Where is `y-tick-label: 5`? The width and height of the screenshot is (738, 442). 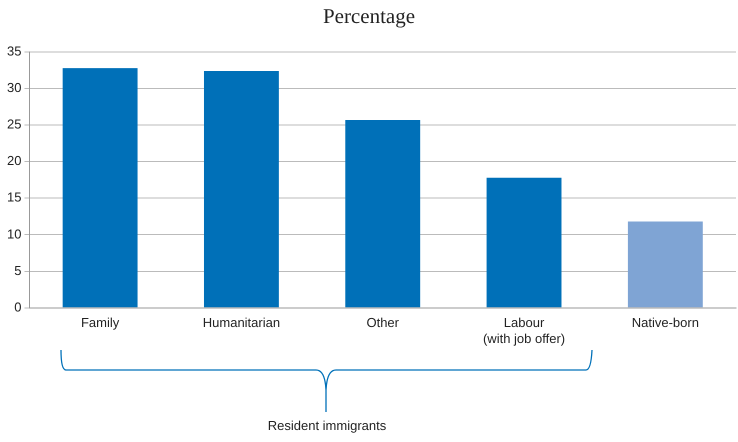 y-tick-label: 5 is located at coordinates (18, 270).